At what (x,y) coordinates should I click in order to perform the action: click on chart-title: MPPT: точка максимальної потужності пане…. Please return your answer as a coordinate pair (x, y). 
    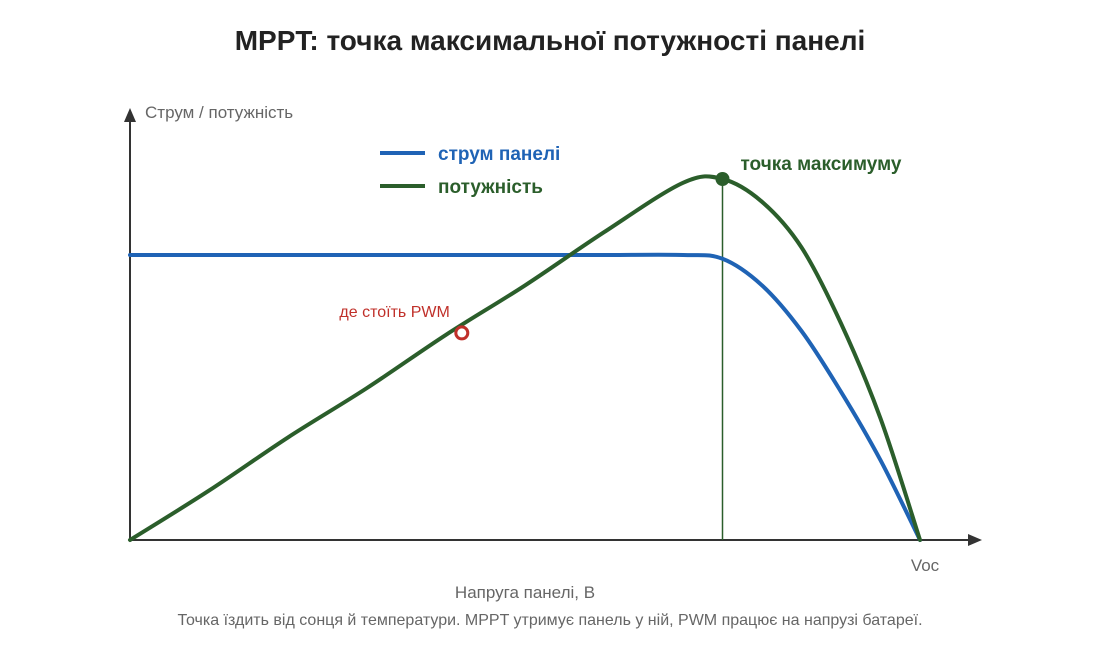
    Looking at the image, I should click on (550, 40).